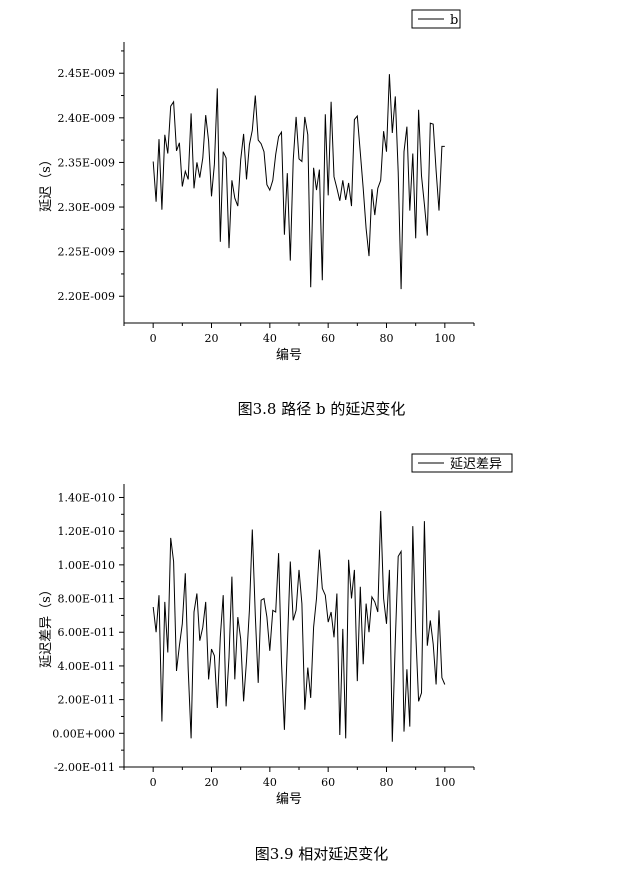  I want to click on figure-caption-3-9: 图3.9 相对延迟变化, so click(321, 854).